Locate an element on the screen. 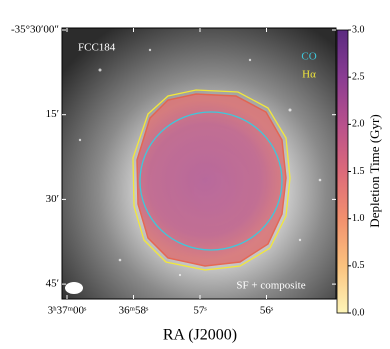  colorbar-tick-label: 2.5 is located at coordinates (358, 76).